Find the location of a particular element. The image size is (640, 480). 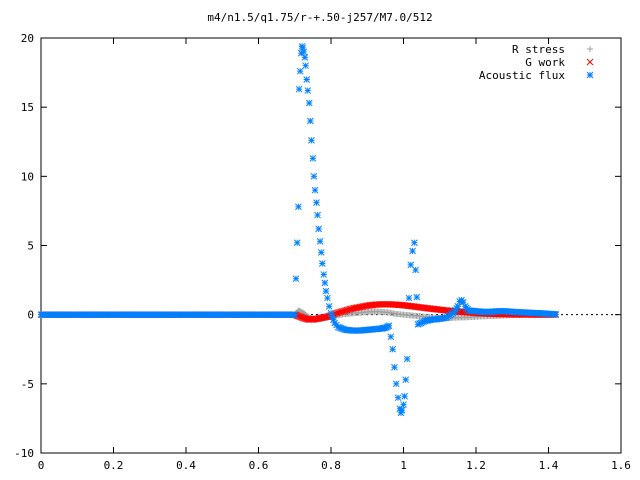

y-tick-label: 15 is located at coordinates (27, 107).